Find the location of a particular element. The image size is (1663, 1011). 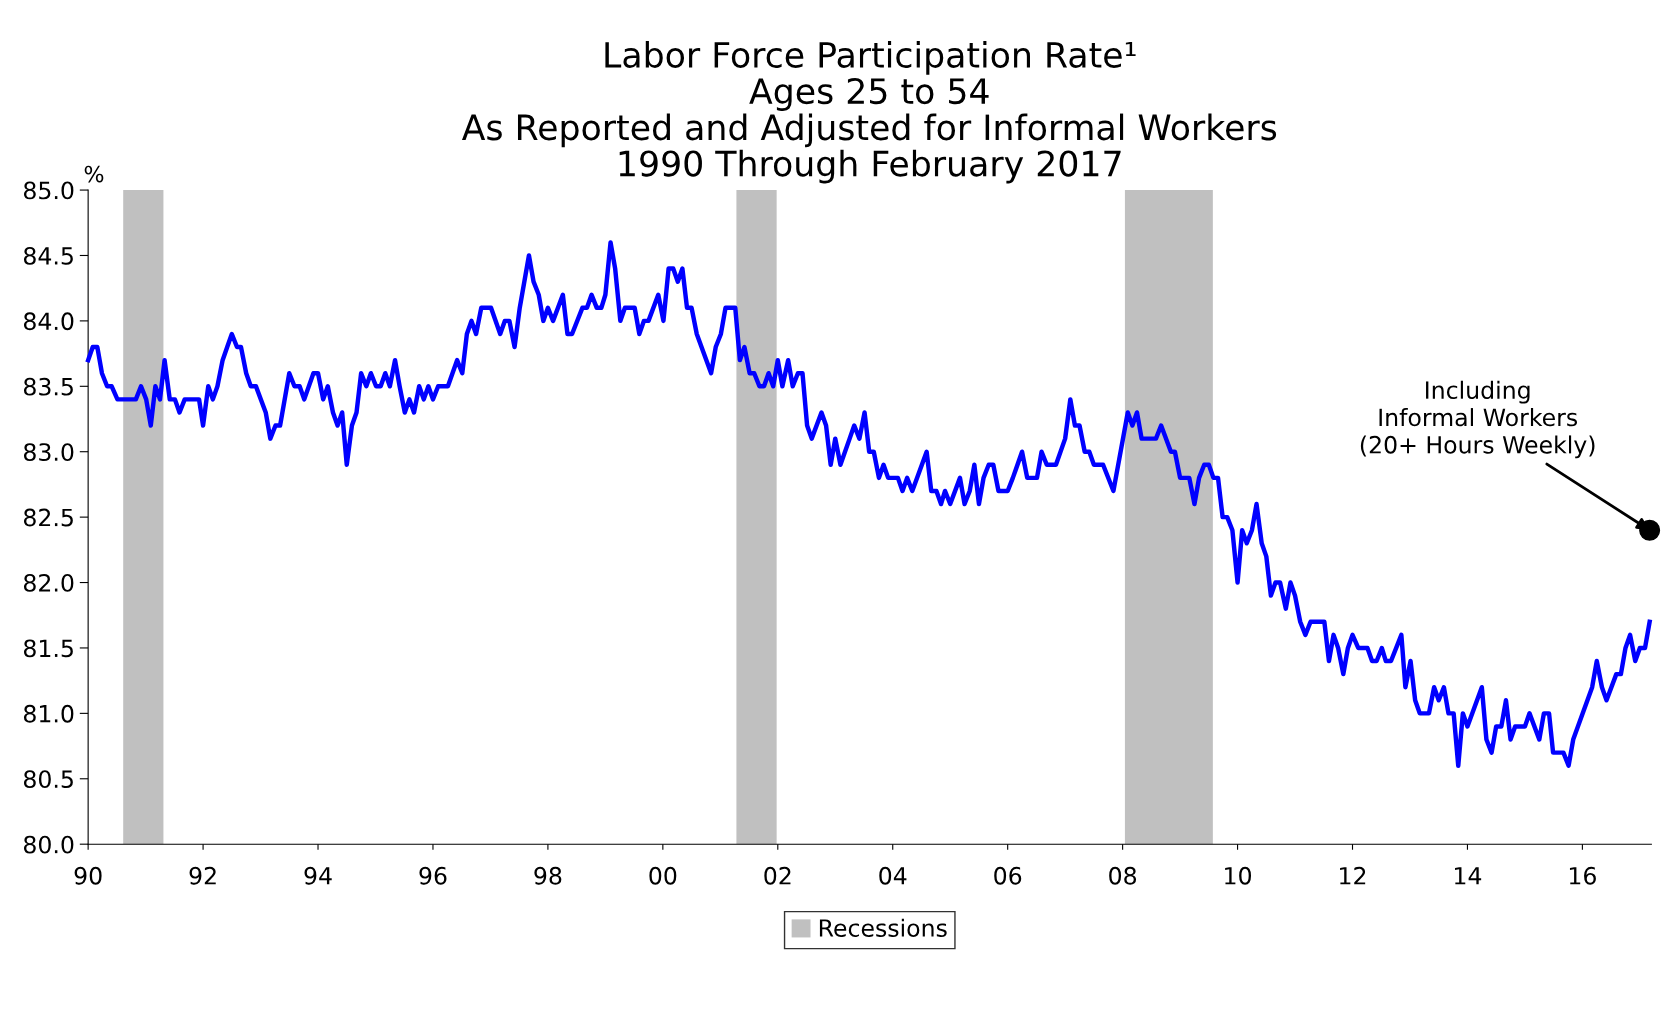

x-tick-label: 00 is located at coordinates (663, 875).